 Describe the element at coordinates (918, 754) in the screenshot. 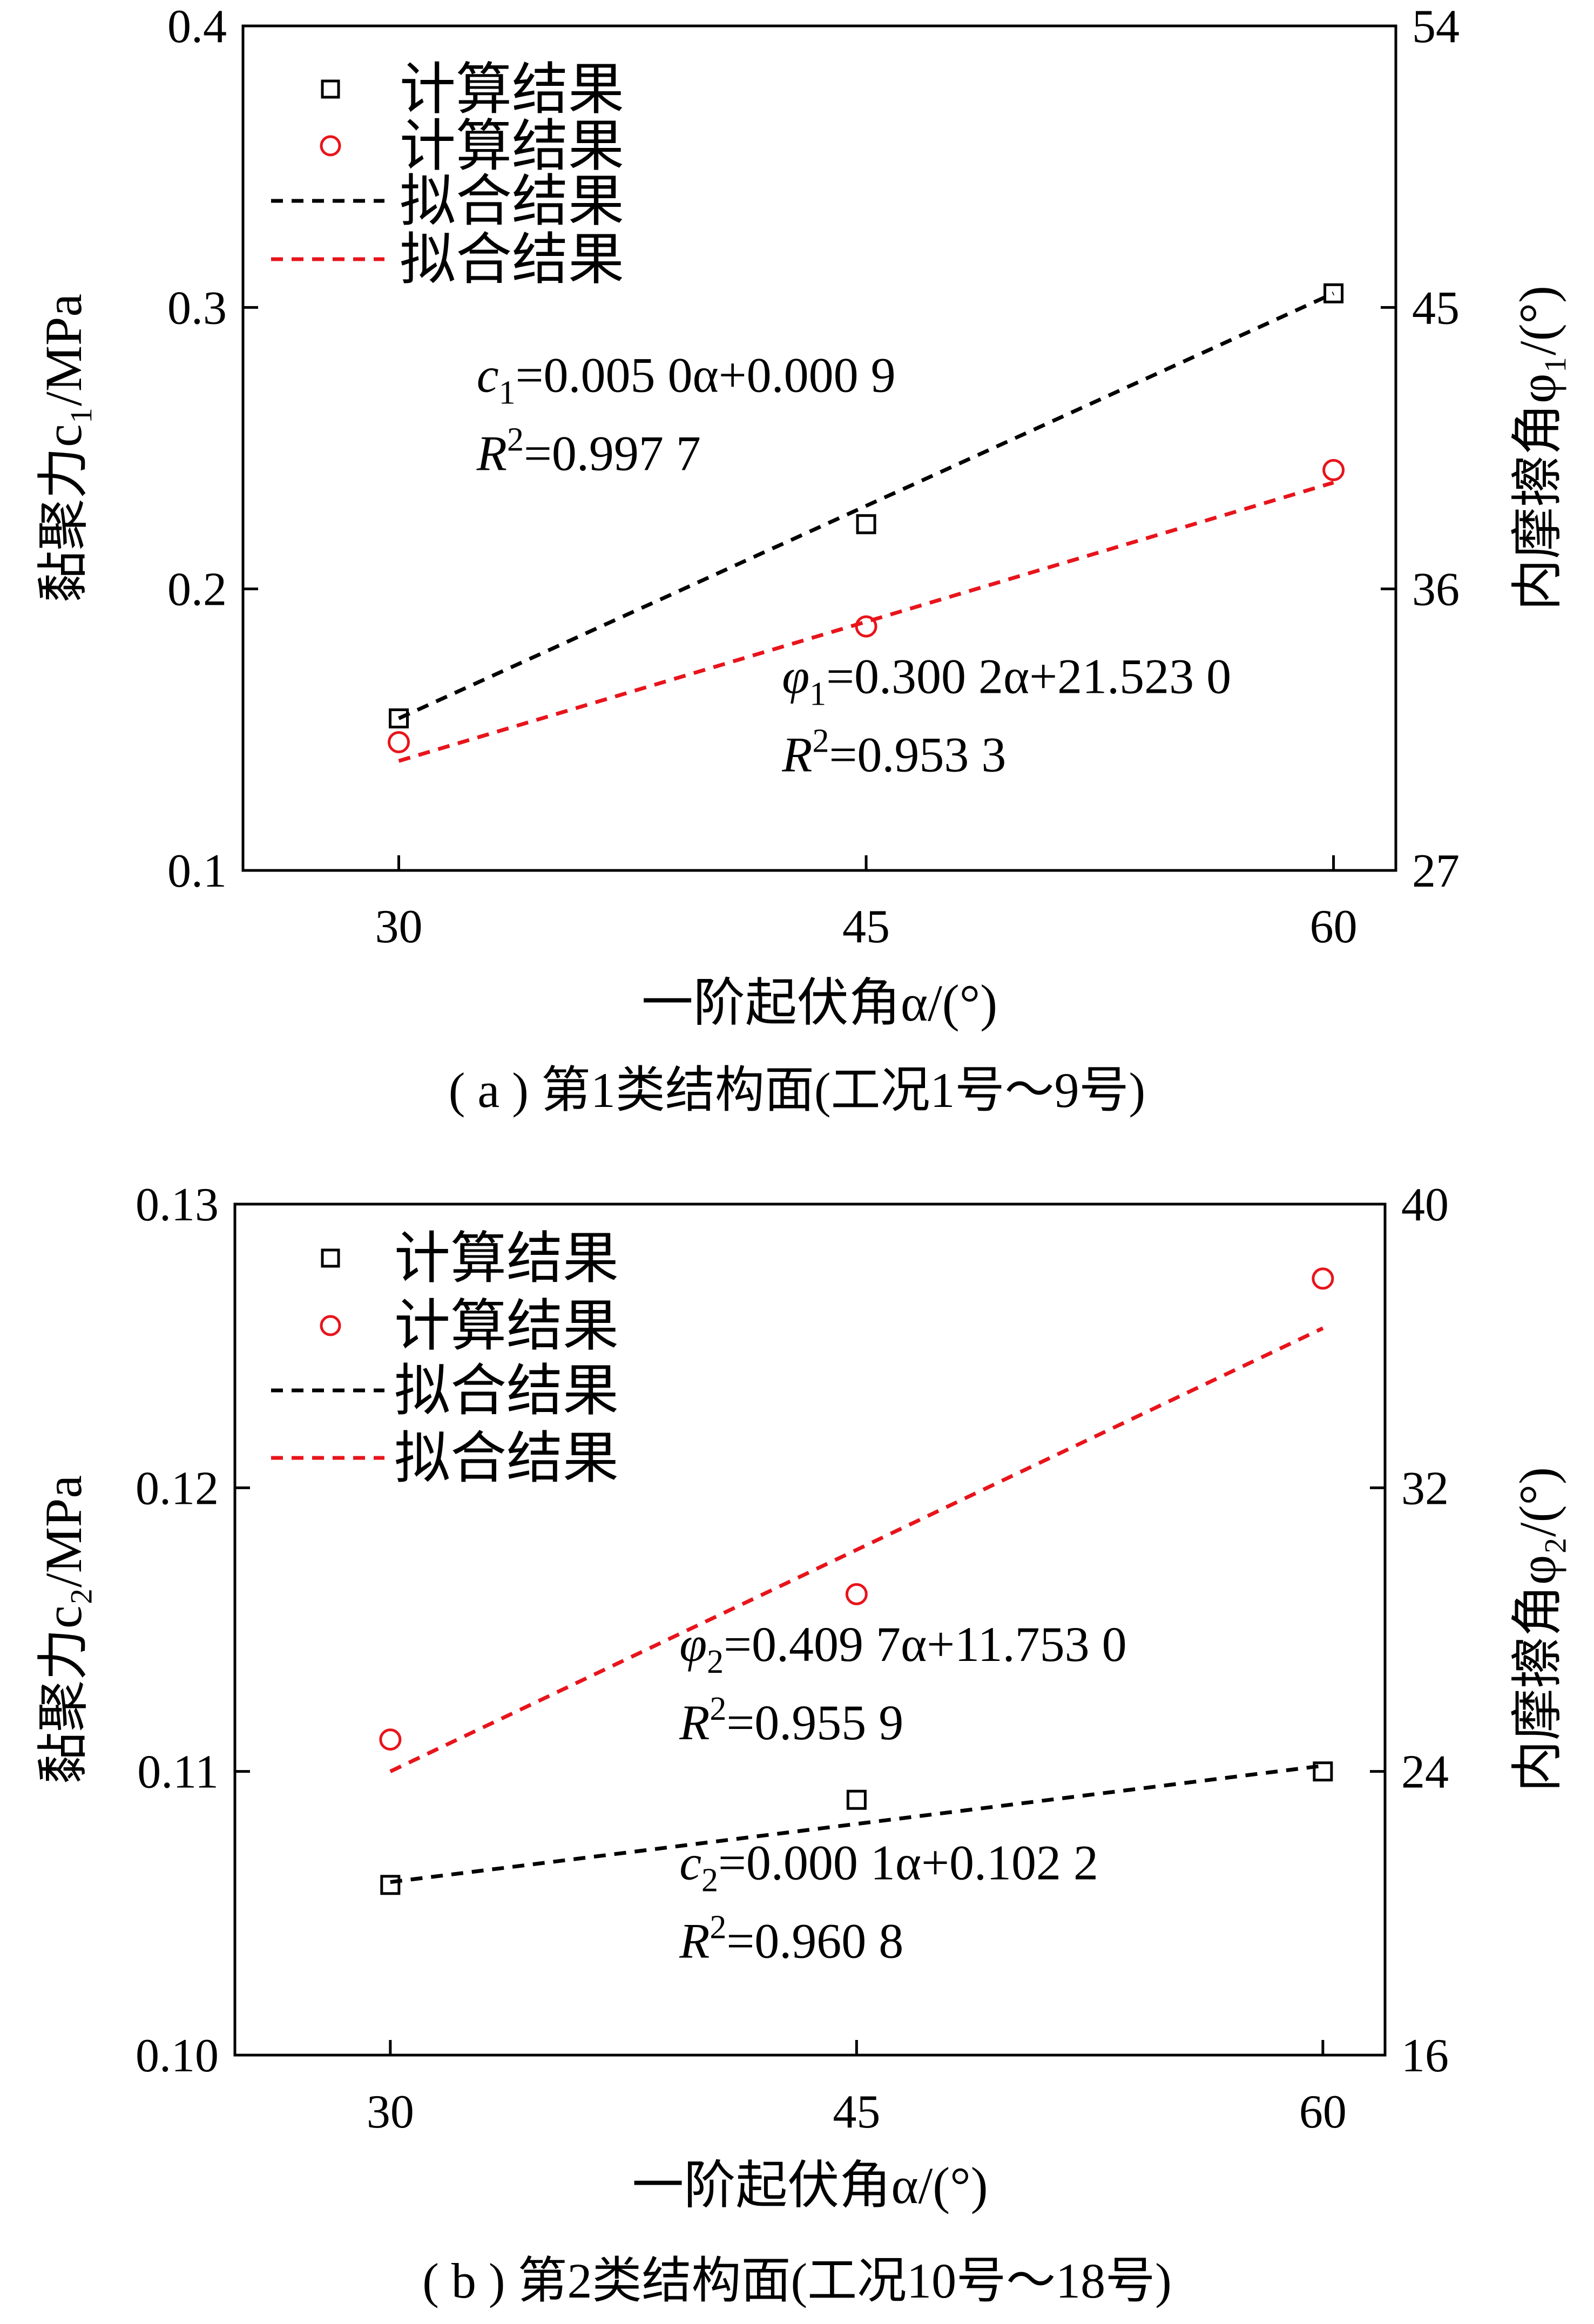

I see `r-squared-value: =0.953 3` at that location.